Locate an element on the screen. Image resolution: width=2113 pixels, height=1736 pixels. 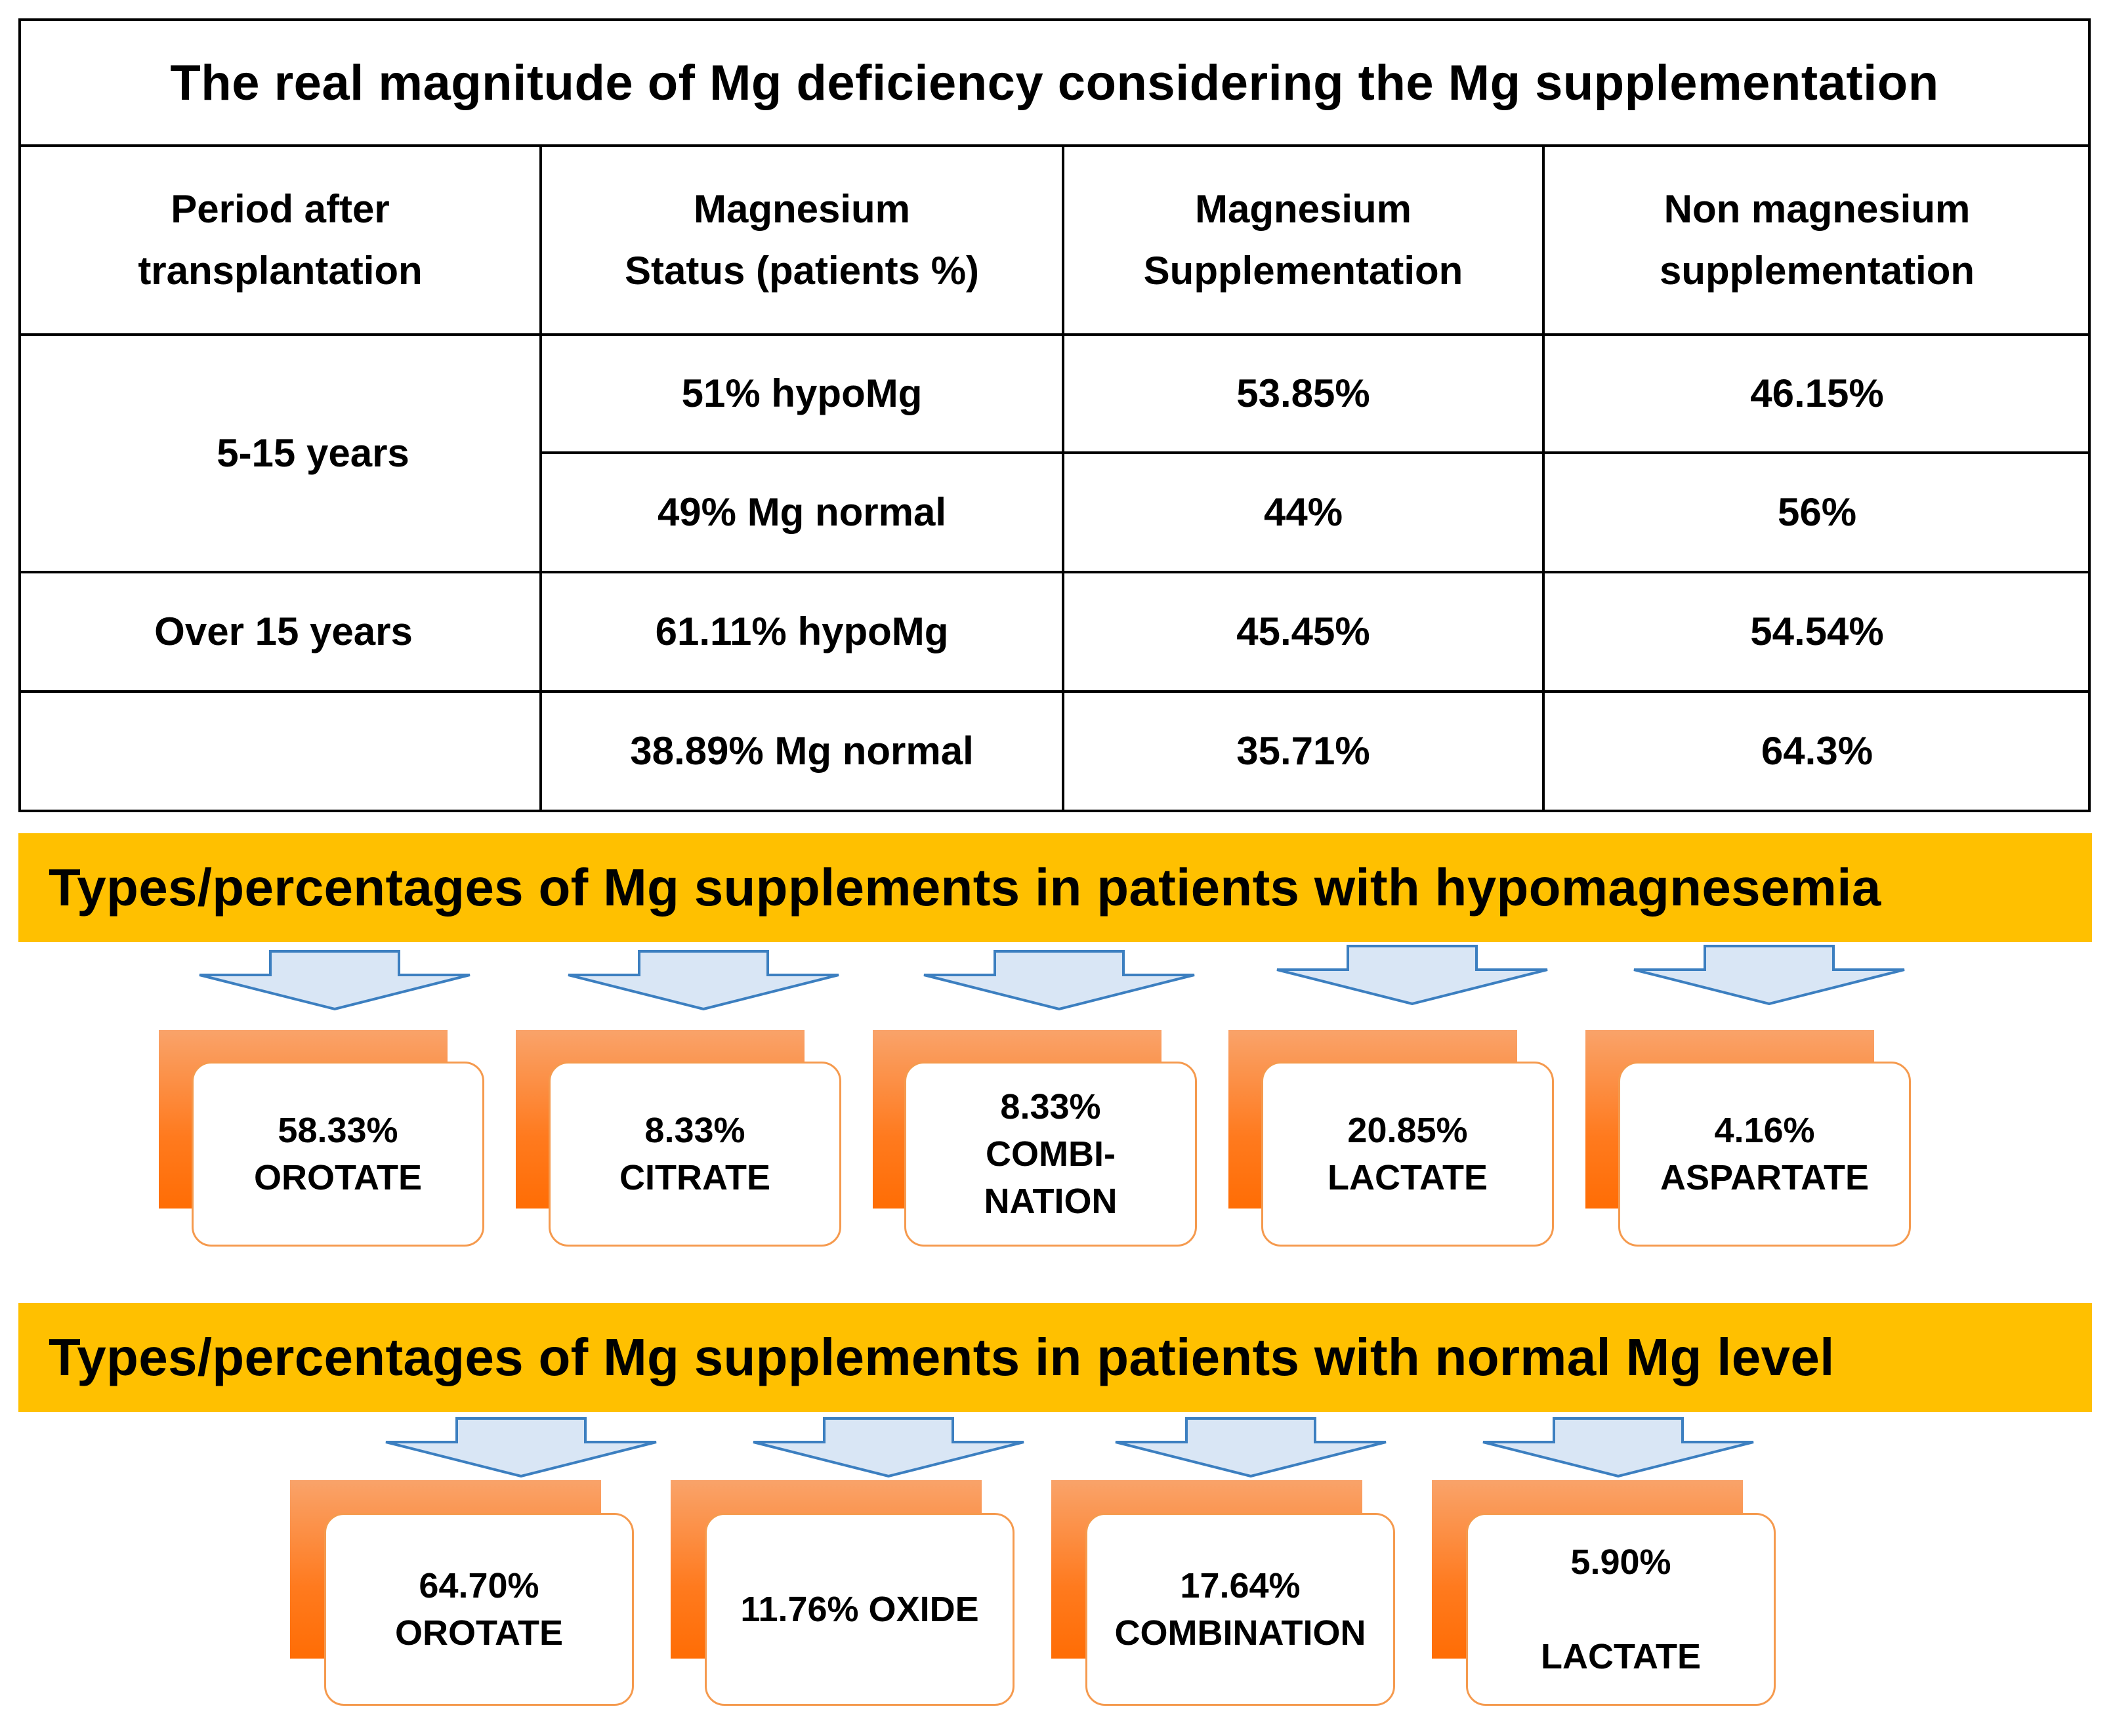
supp-cell: 35.71% is located at coordinates (1303, 751).